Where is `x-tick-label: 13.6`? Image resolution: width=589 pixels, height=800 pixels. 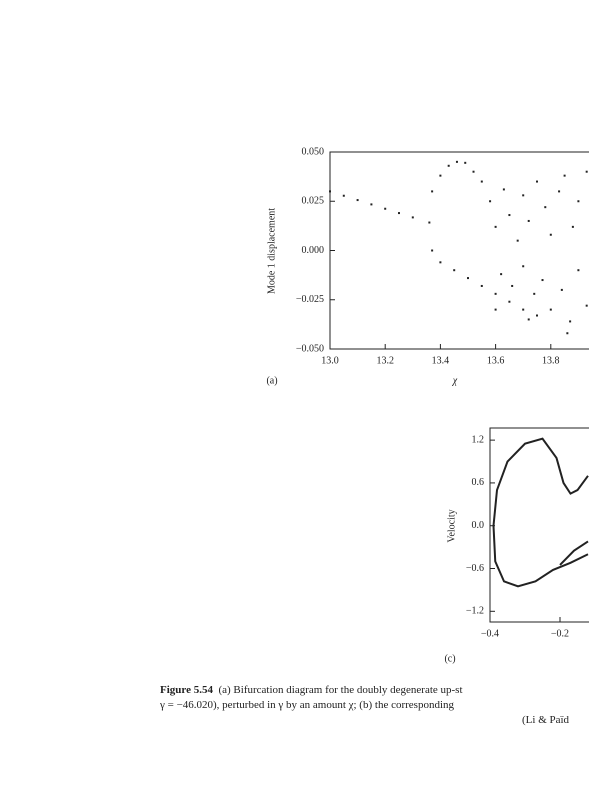
x-tick-label: 13.6 is located at coordinates (496, 360).